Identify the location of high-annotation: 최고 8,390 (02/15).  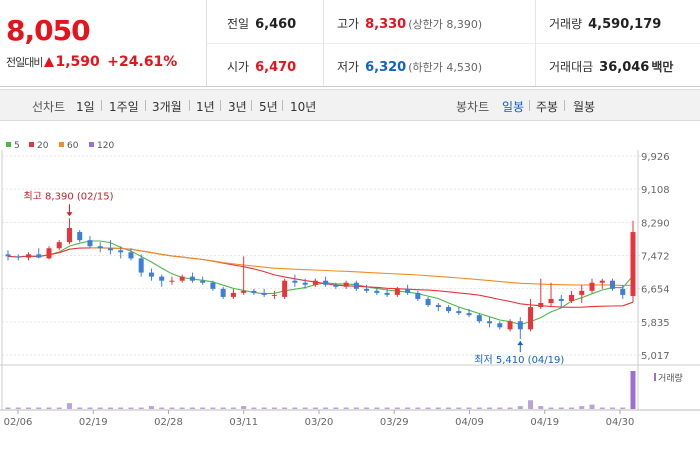
(68, 196).